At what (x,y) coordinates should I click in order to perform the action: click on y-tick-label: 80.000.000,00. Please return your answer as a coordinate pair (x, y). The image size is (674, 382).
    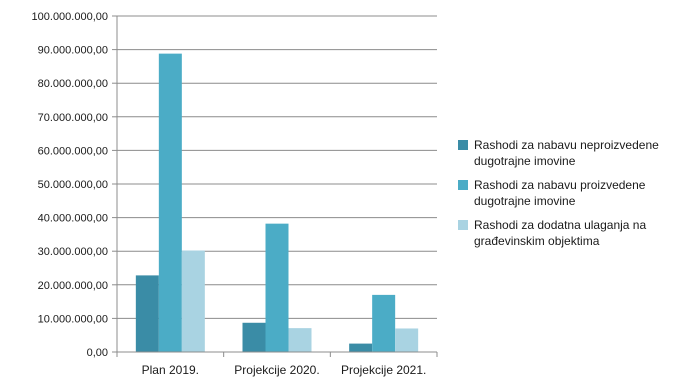
    Looking at the image, I should click on (73, 84).